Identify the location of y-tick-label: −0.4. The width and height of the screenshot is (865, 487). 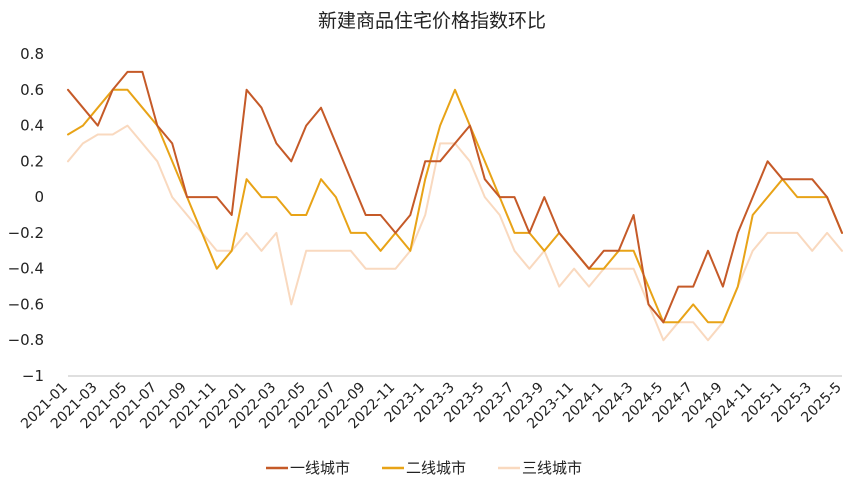
(26, 269).